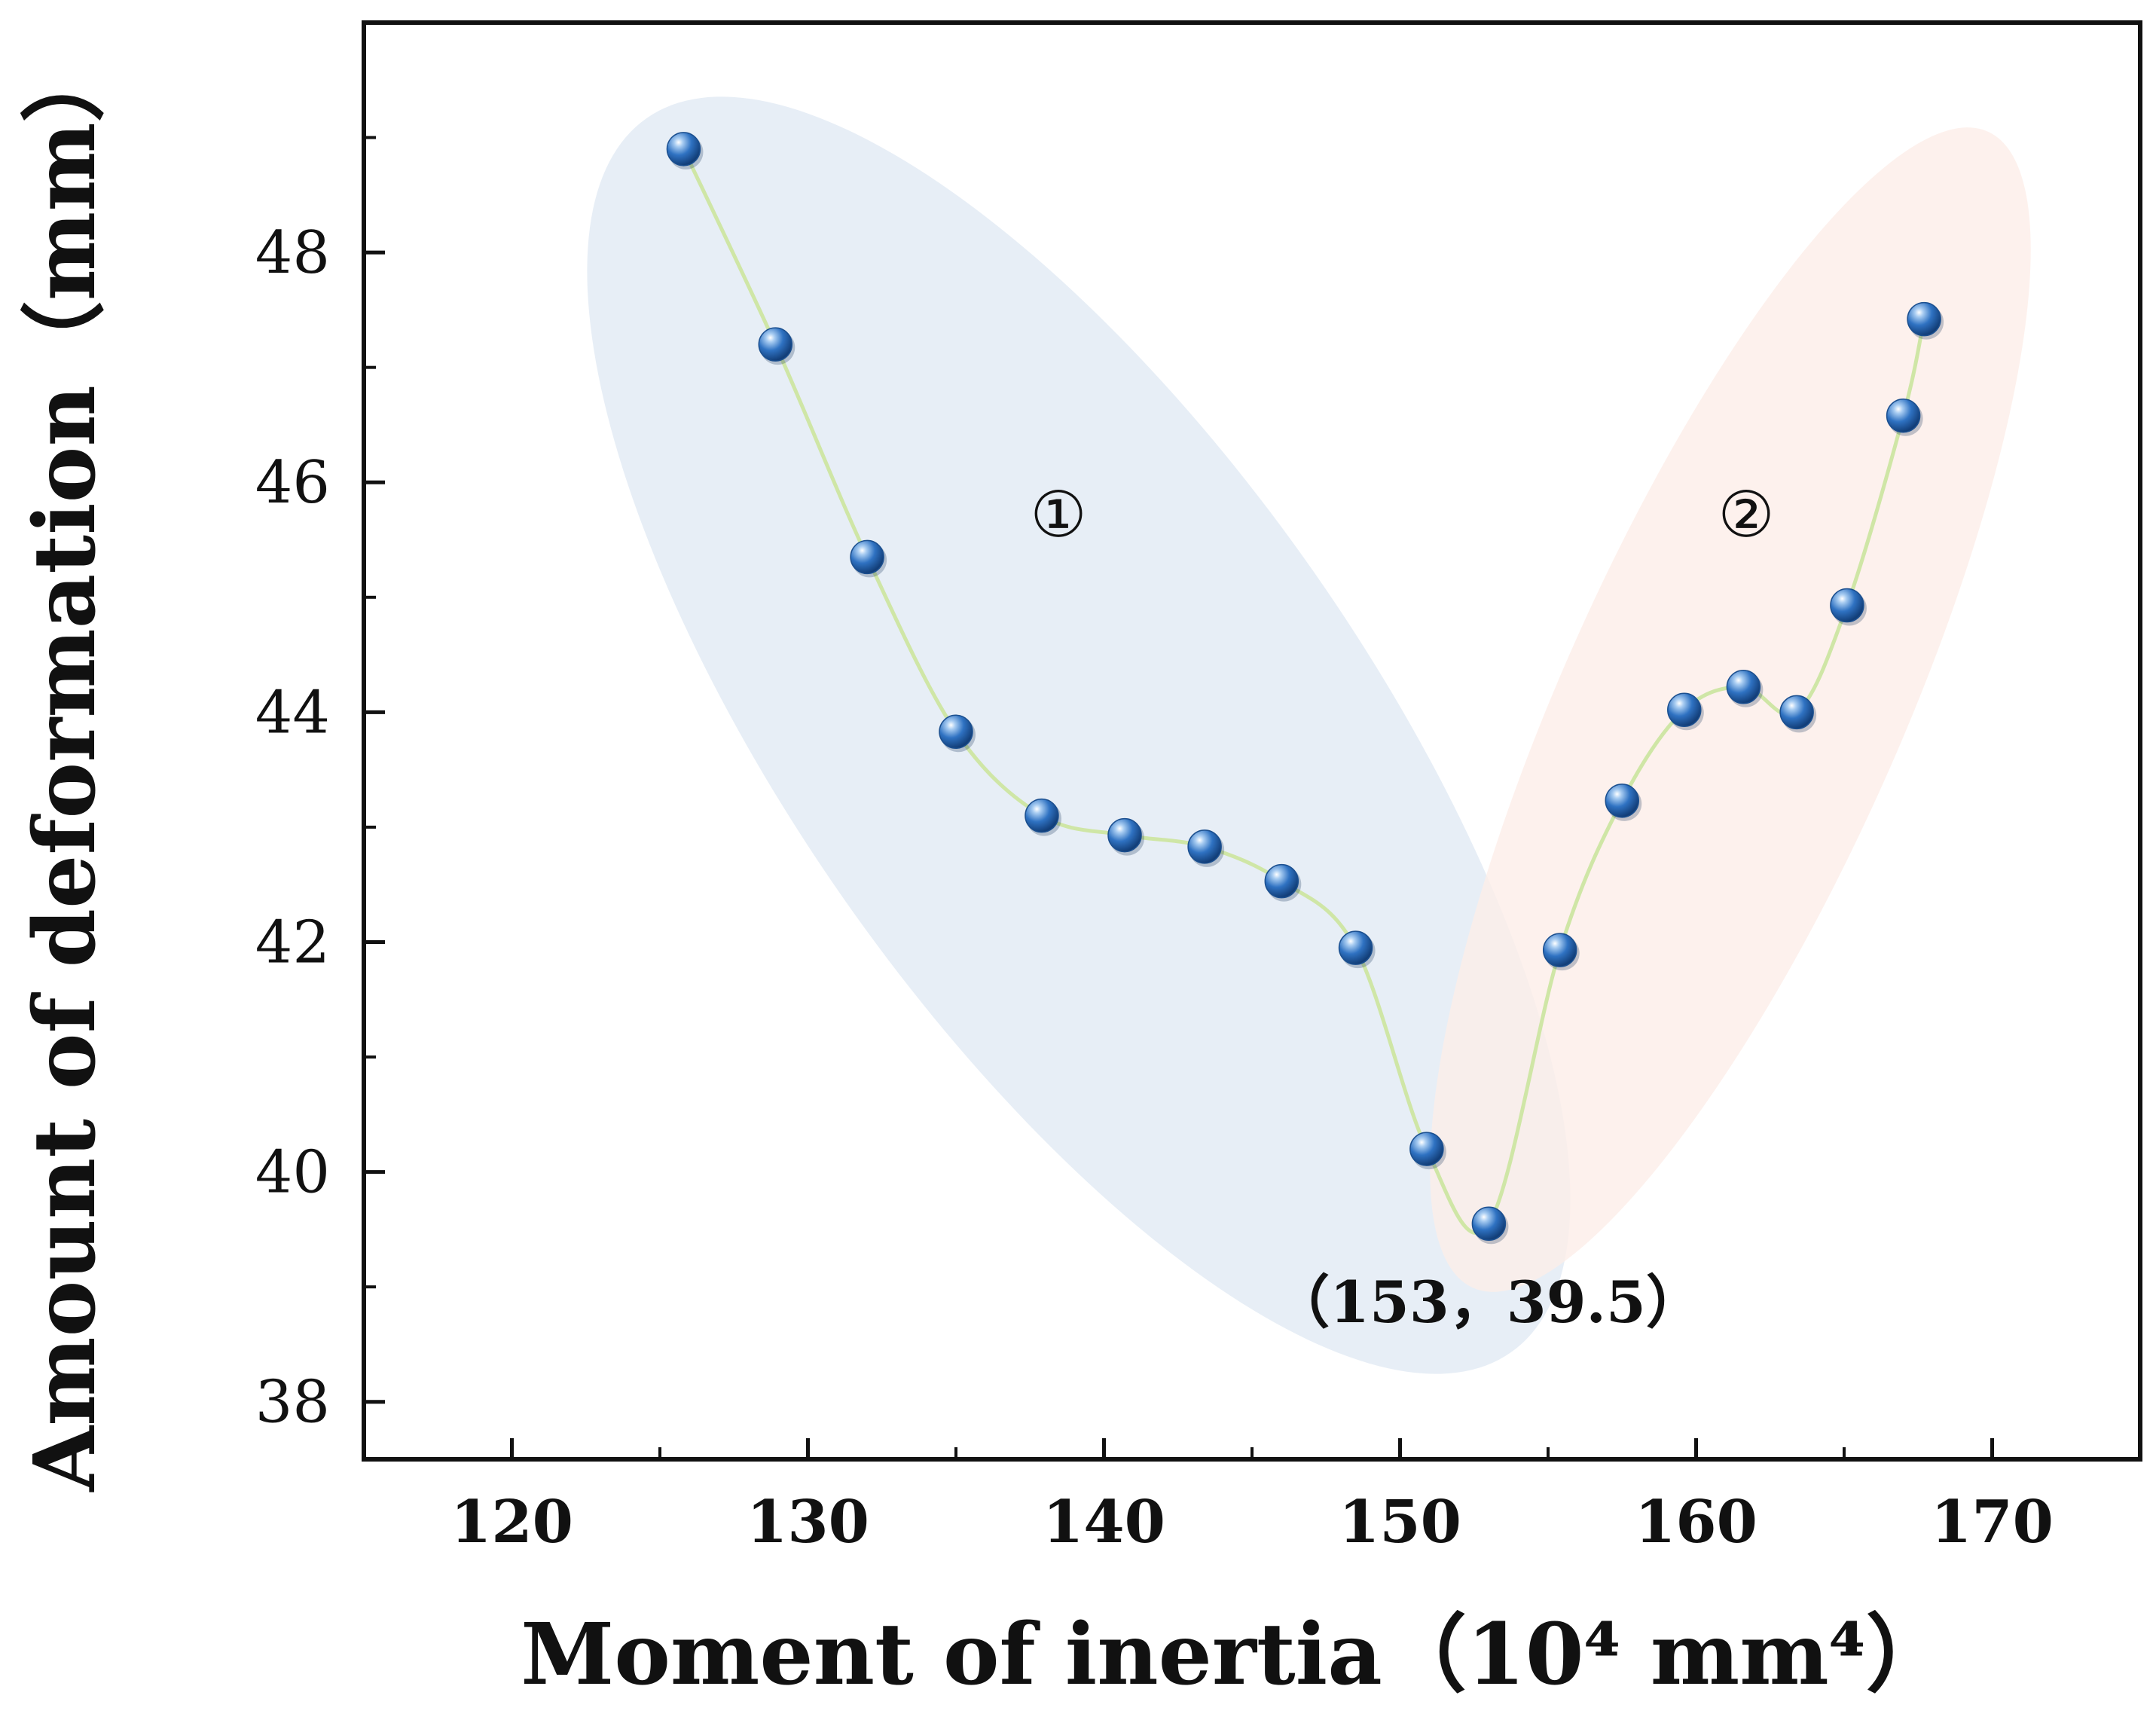 The image size is (2156, 1729). What do you see at coordinates (1104, 1522) in the screenshot?
I see `x-tick-label: 140` at bounding box center [1104, 1522].